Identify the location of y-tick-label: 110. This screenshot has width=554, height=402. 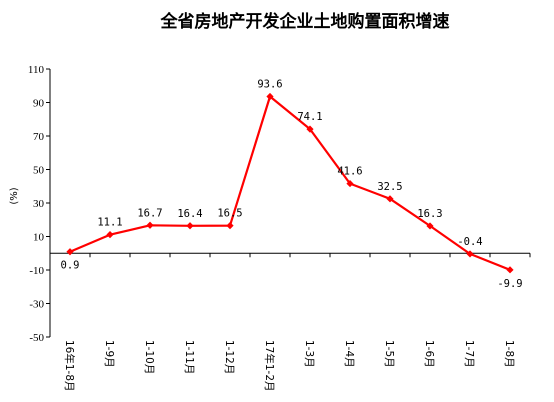
(36, 70).